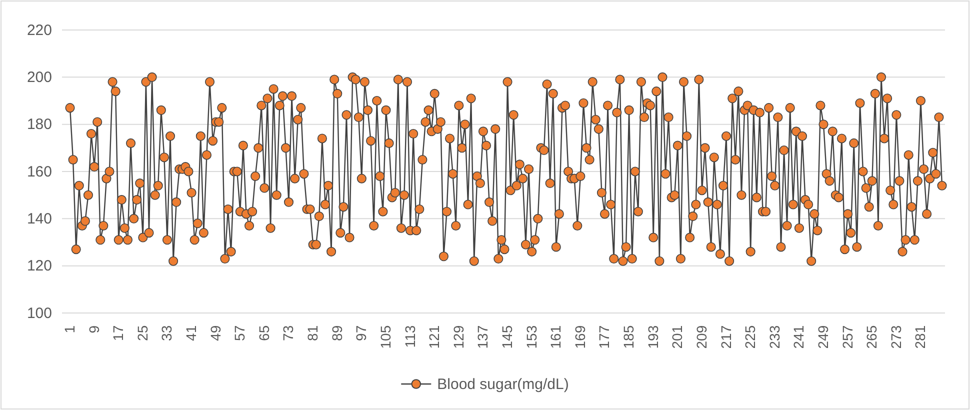 Image resolution: width=970 pixels, height=412 pixels. Describe the element at coordinates (39, 30) in the screenshot. I see `y-tick-label: 220` at that location.